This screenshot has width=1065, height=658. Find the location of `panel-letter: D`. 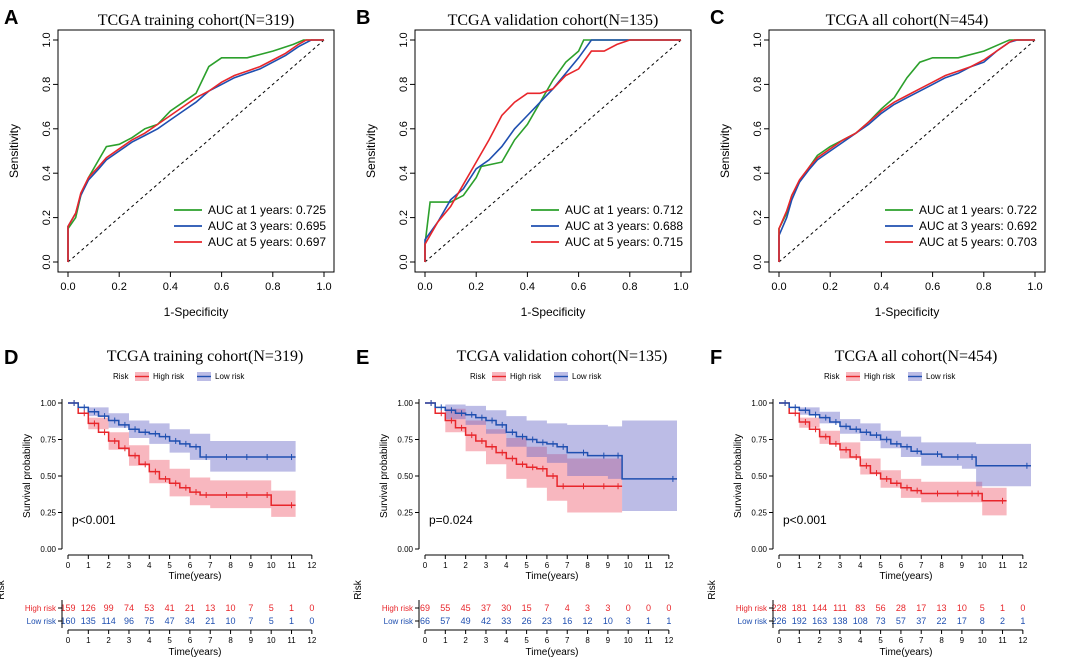

panel-letter: D is located at coordinates (11, 358).